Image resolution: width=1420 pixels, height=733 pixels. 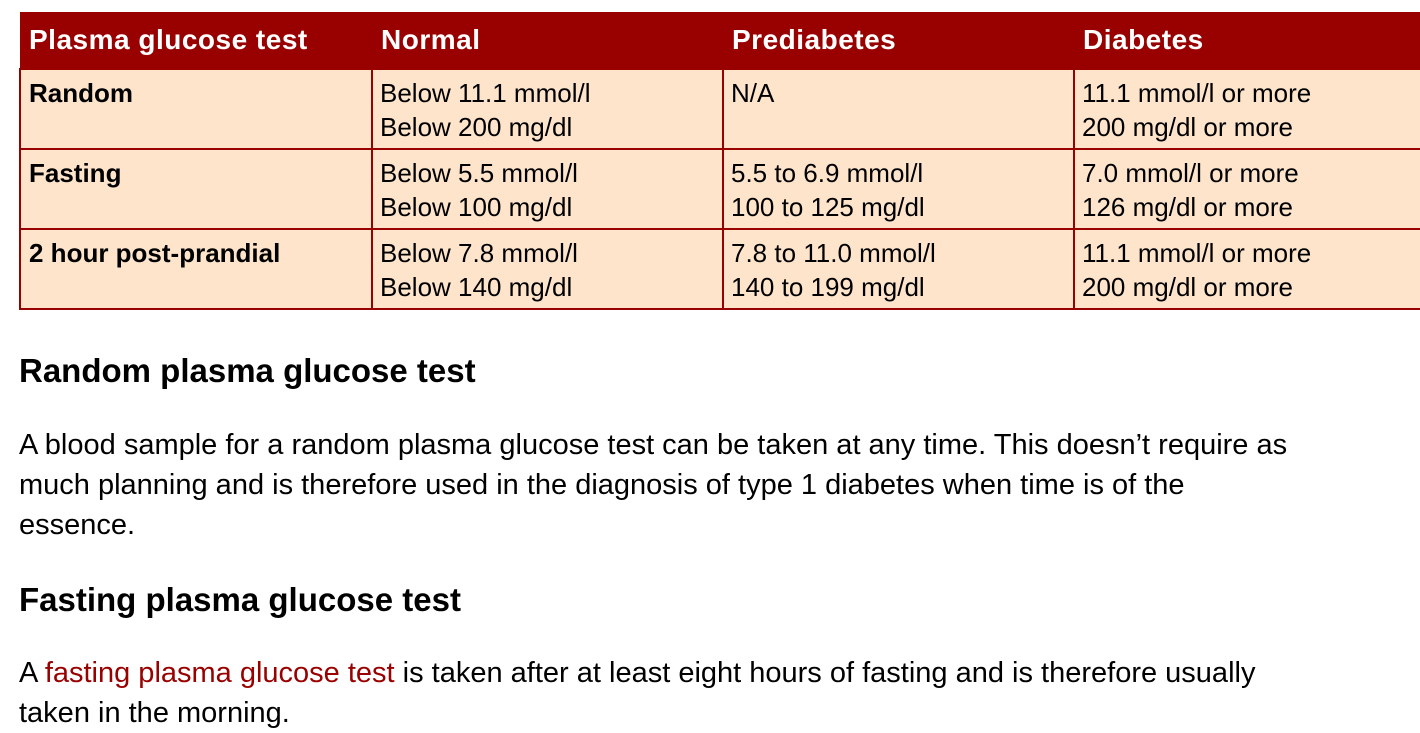 I want to click on row-label: Random, so click(x=196, y=109).